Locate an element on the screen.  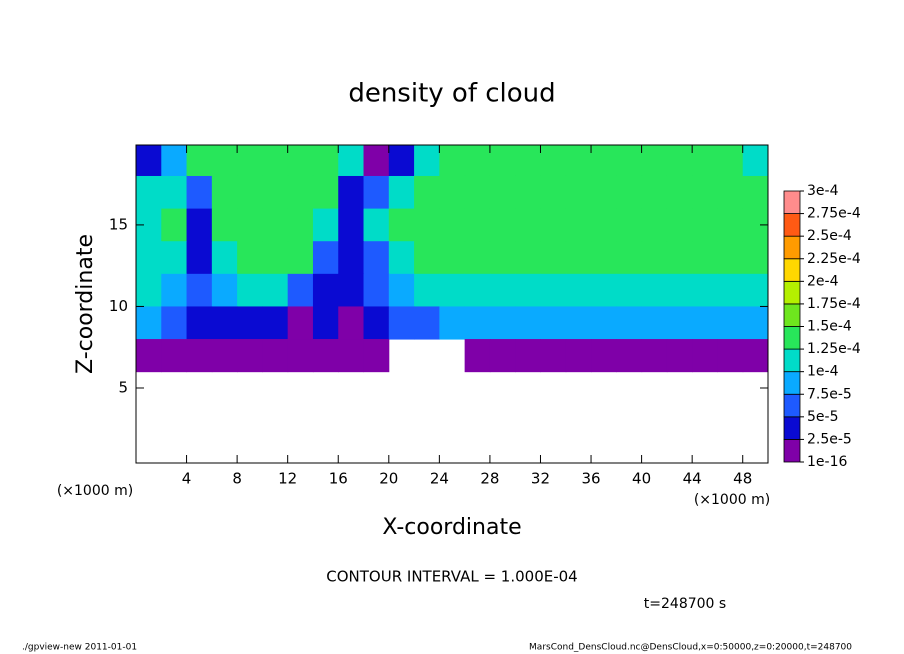
colorbar-label: 2.75e-4 is located at coordinates (834, 214).